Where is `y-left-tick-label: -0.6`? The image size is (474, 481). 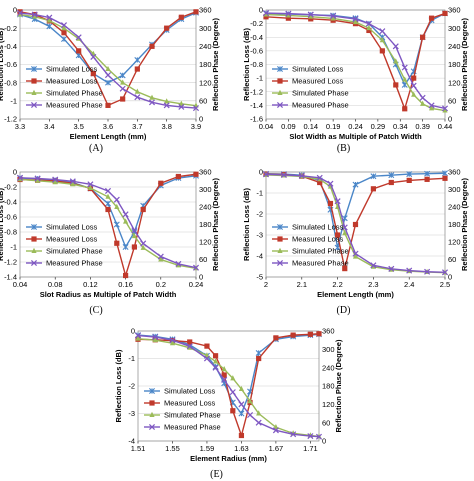 y-left-tick-label: -0.6 is located at coordinates (256, 50).